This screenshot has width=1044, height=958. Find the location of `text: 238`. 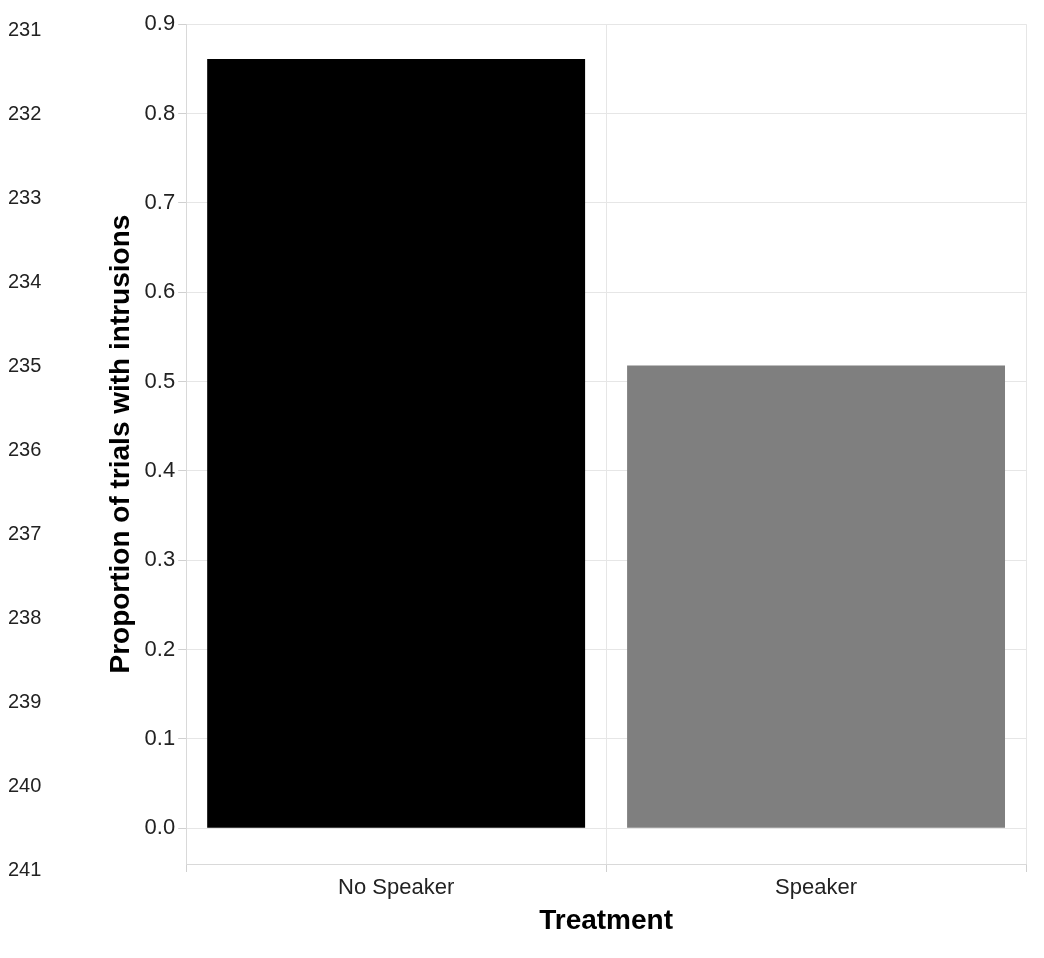

text: 238 is located at coordinates (25, 617).